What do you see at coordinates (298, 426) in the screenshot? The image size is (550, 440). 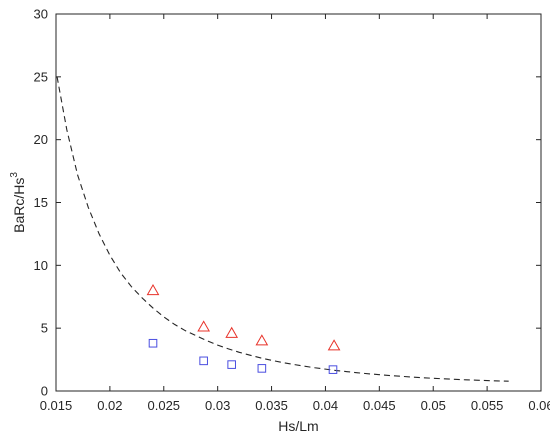 I see `x-axis-title: Hs/Lm` at bounding box center [298, 426].